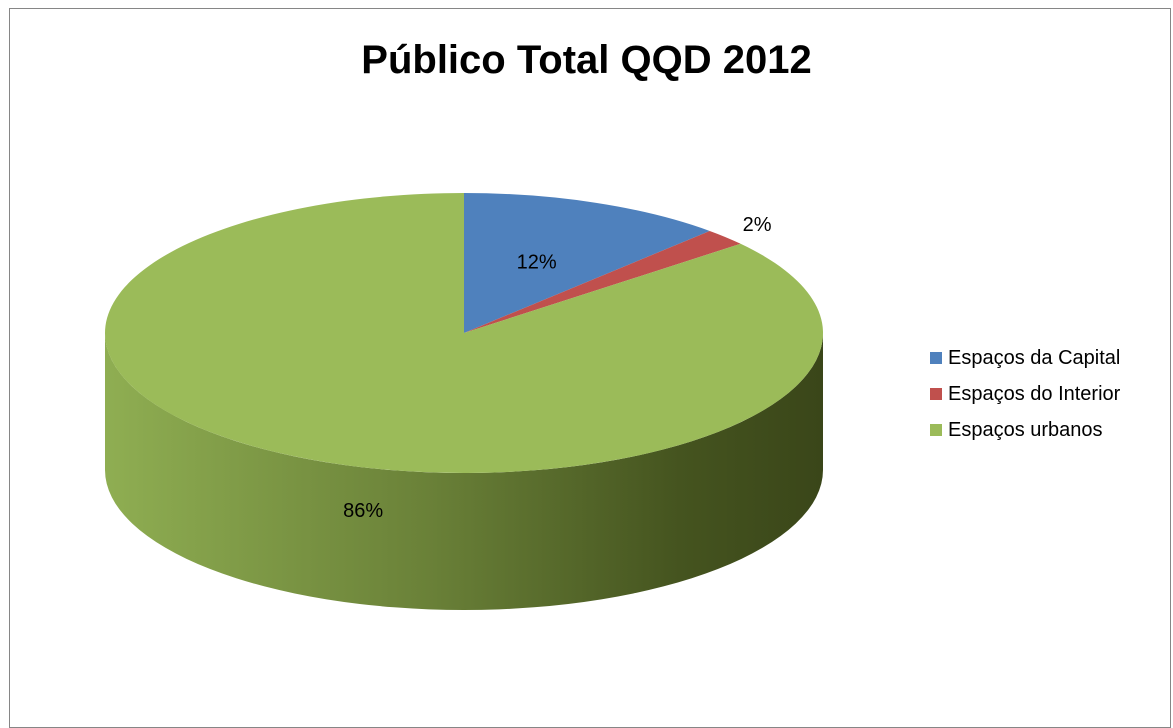  I want to click on legend-item-espacos-da-capital: Espaços da Capital, so click(1025, 358).